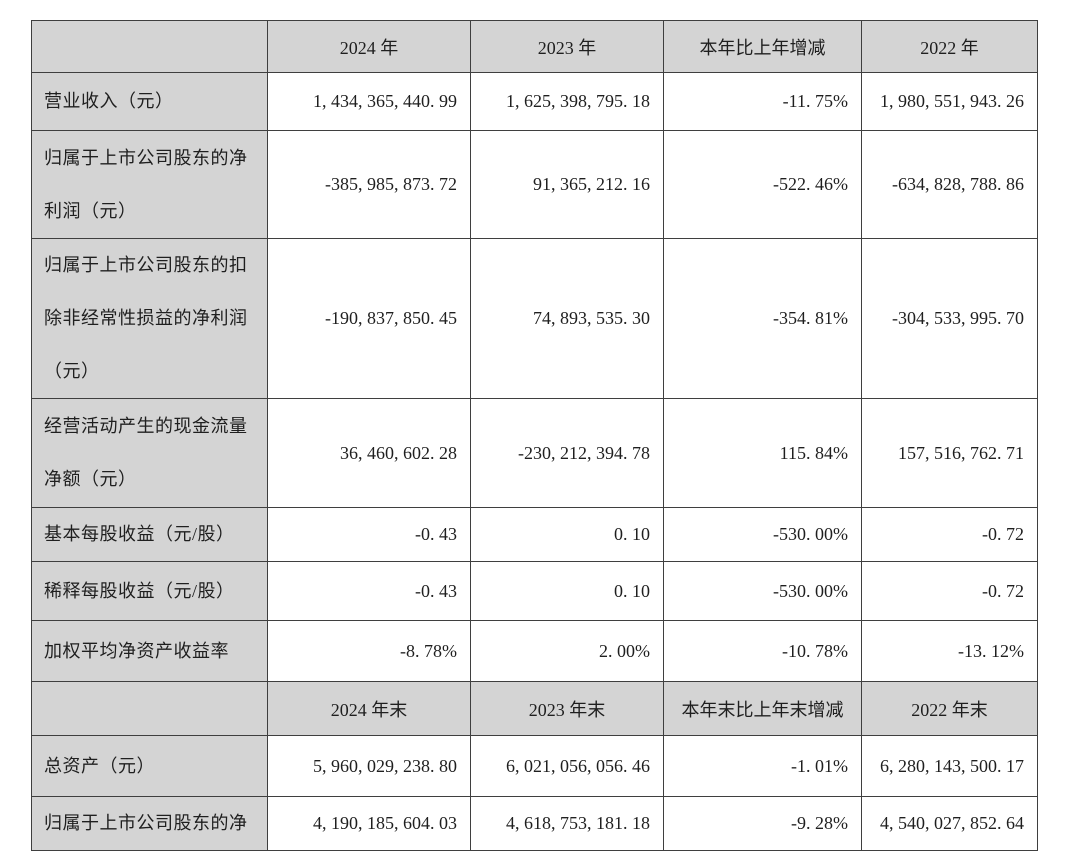 The height and width of the screenshot is (864, 1080). Describe the element at coordinates (949, 101) in the screenshot. I see `value-2022: 1, 980, 551, 943. 26` at that location.